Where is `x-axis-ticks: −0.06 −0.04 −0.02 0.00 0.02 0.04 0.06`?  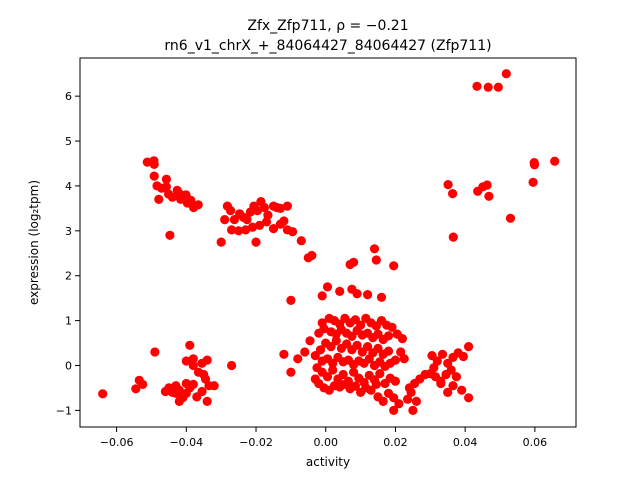 x-axis-ticks: −0.06 −0.04 −0.02 0.00 0.02 0.04 0.06 is located at coordinates (323, 438).